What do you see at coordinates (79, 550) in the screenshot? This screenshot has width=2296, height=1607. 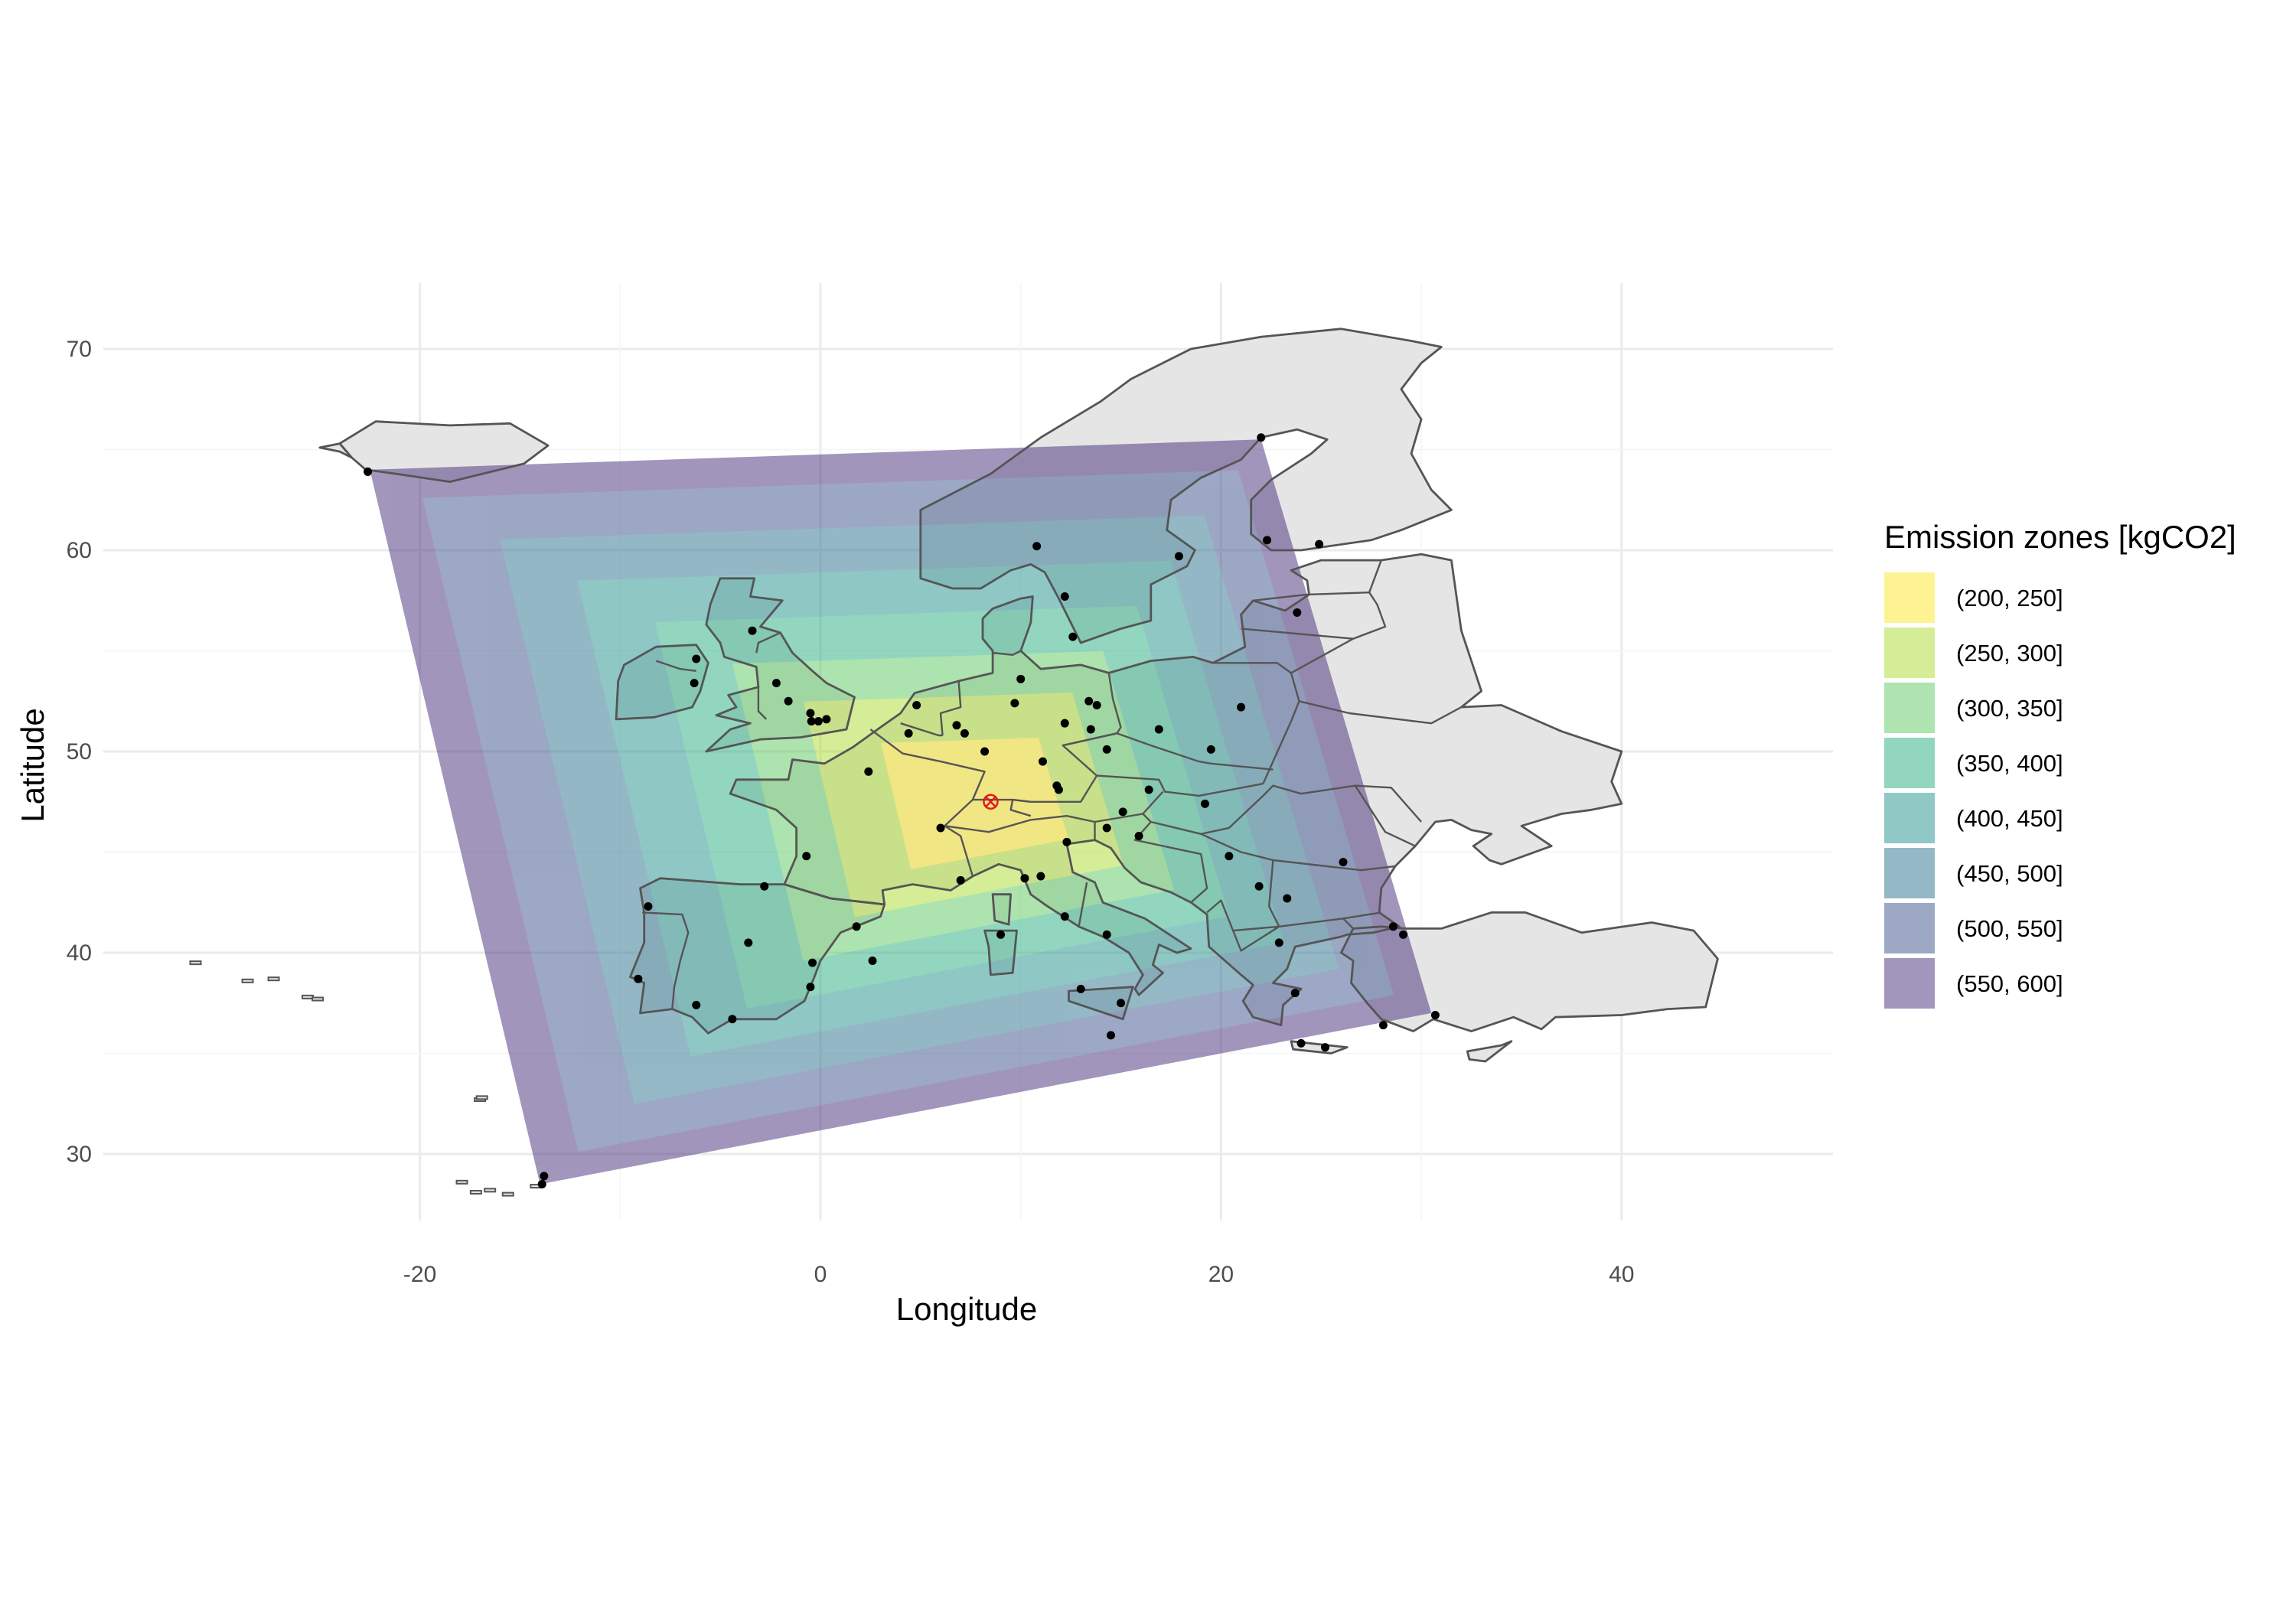 I see `y-tick-label: 60` at bounding box center [79, 550].